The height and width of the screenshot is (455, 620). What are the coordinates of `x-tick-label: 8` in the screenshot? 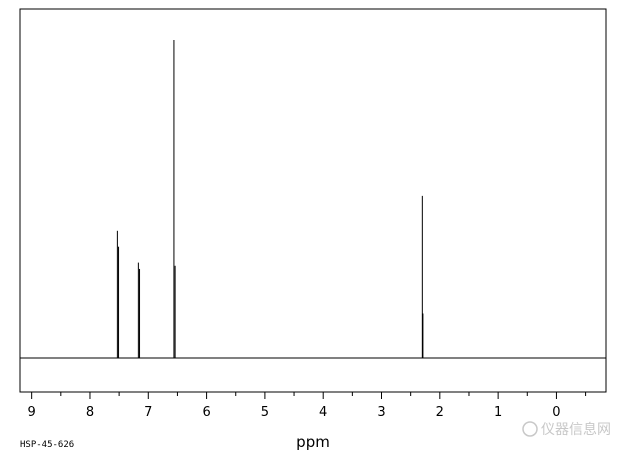 It's located at (90, 412).